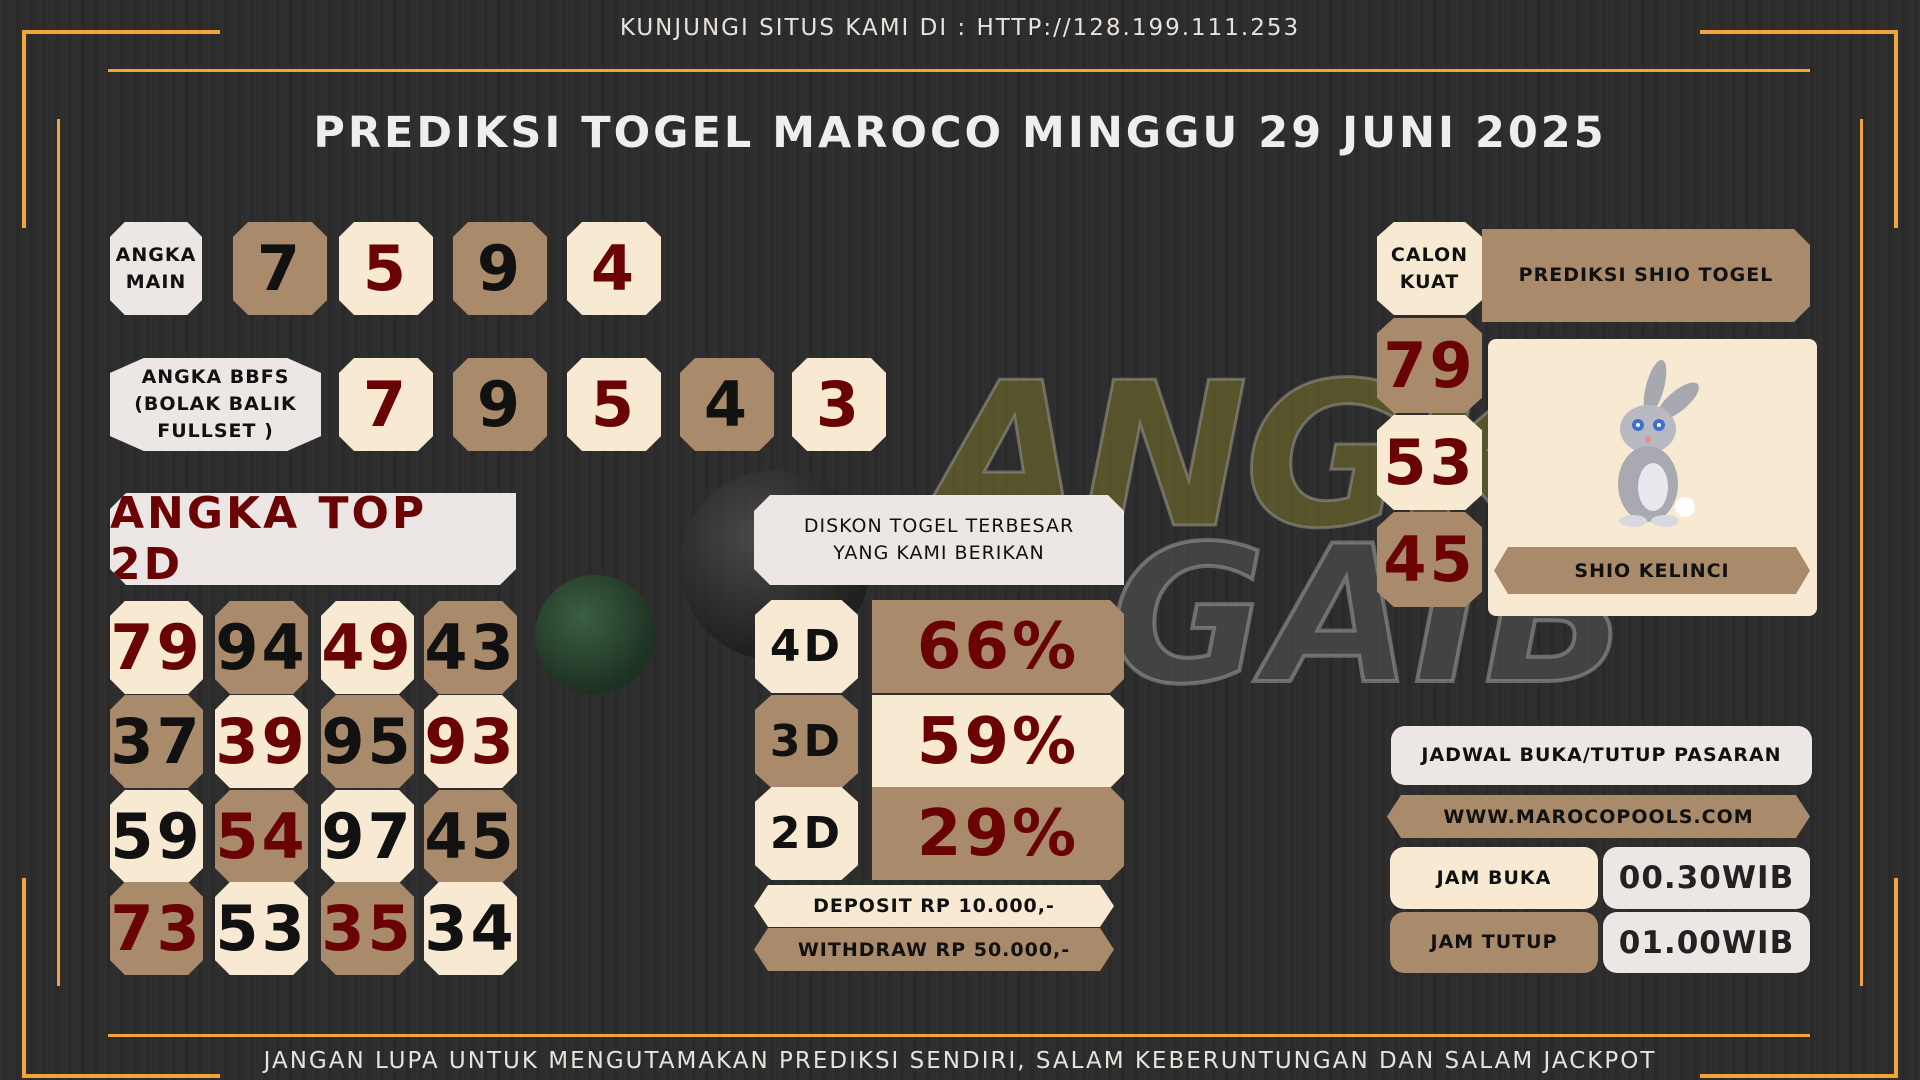 The image size is (1920, 1080). What do you see at coordinates (939, 526) in the screenshot?
I see `title-line: DISKON TOGEL TERBESAR` at bounding box center [939, 526].